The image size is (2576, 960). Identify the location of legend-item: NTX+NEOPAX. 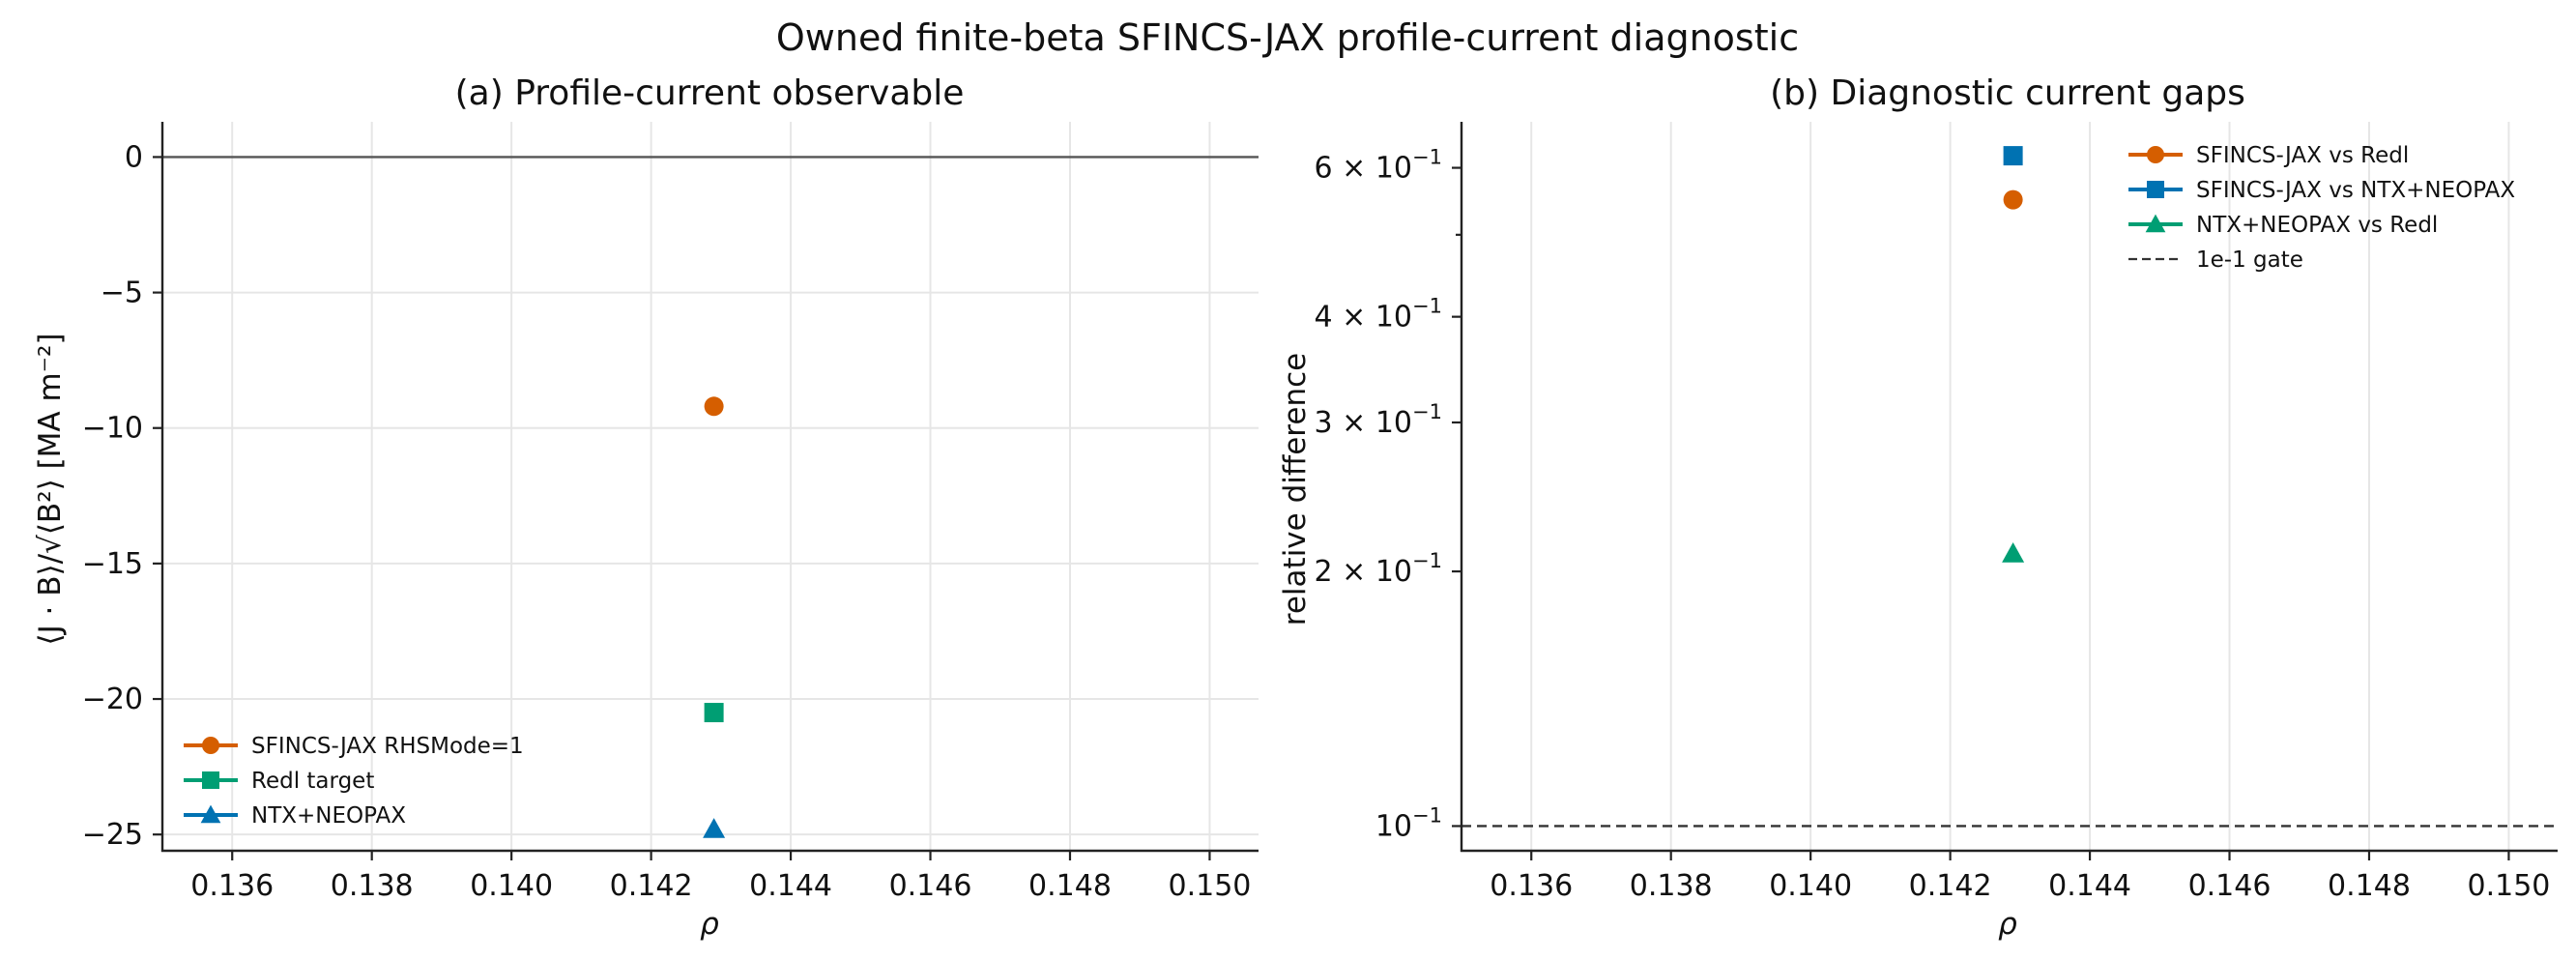
(295, 816).